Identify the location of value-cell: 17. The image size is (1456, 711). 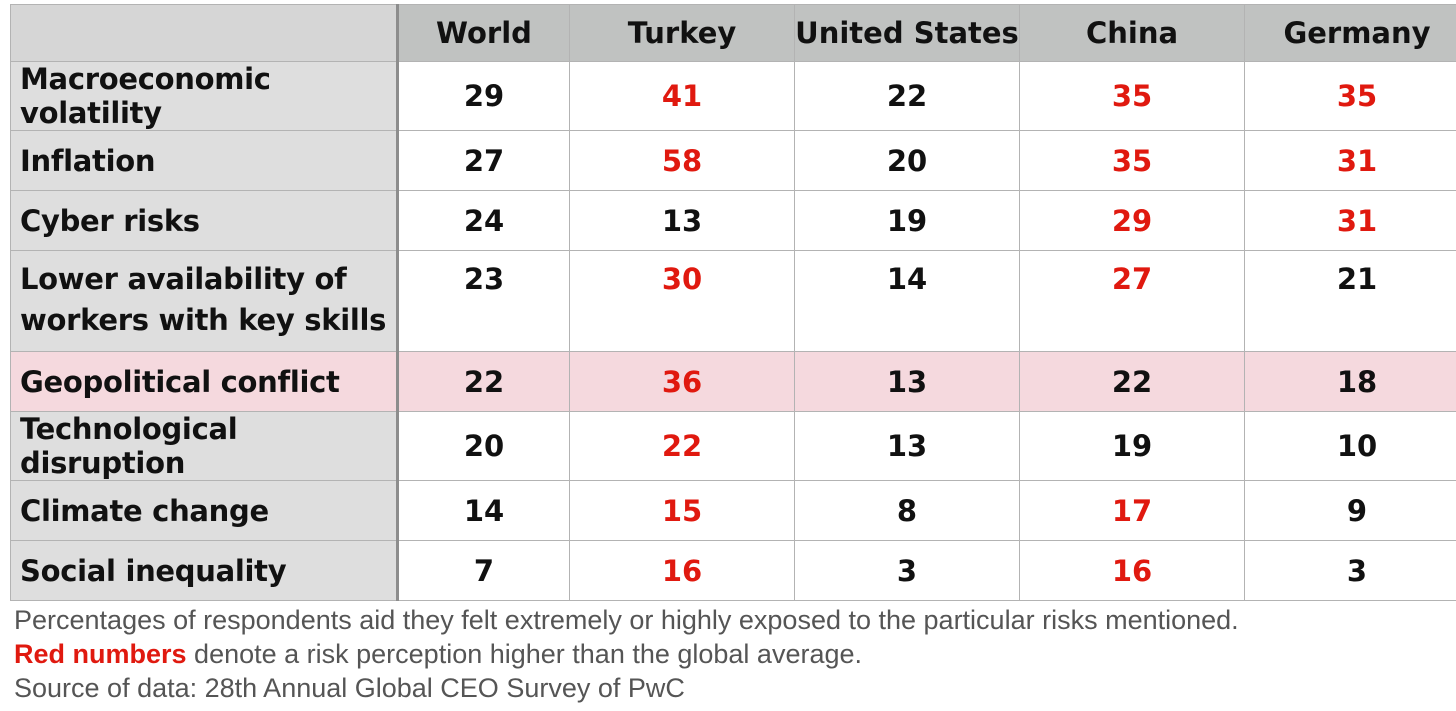
(1132, 510).